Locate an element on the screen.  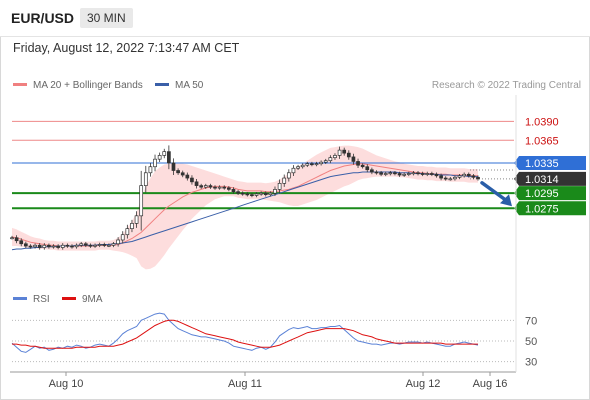
legend-rsi: RSI is located at coordinates (31, 299).